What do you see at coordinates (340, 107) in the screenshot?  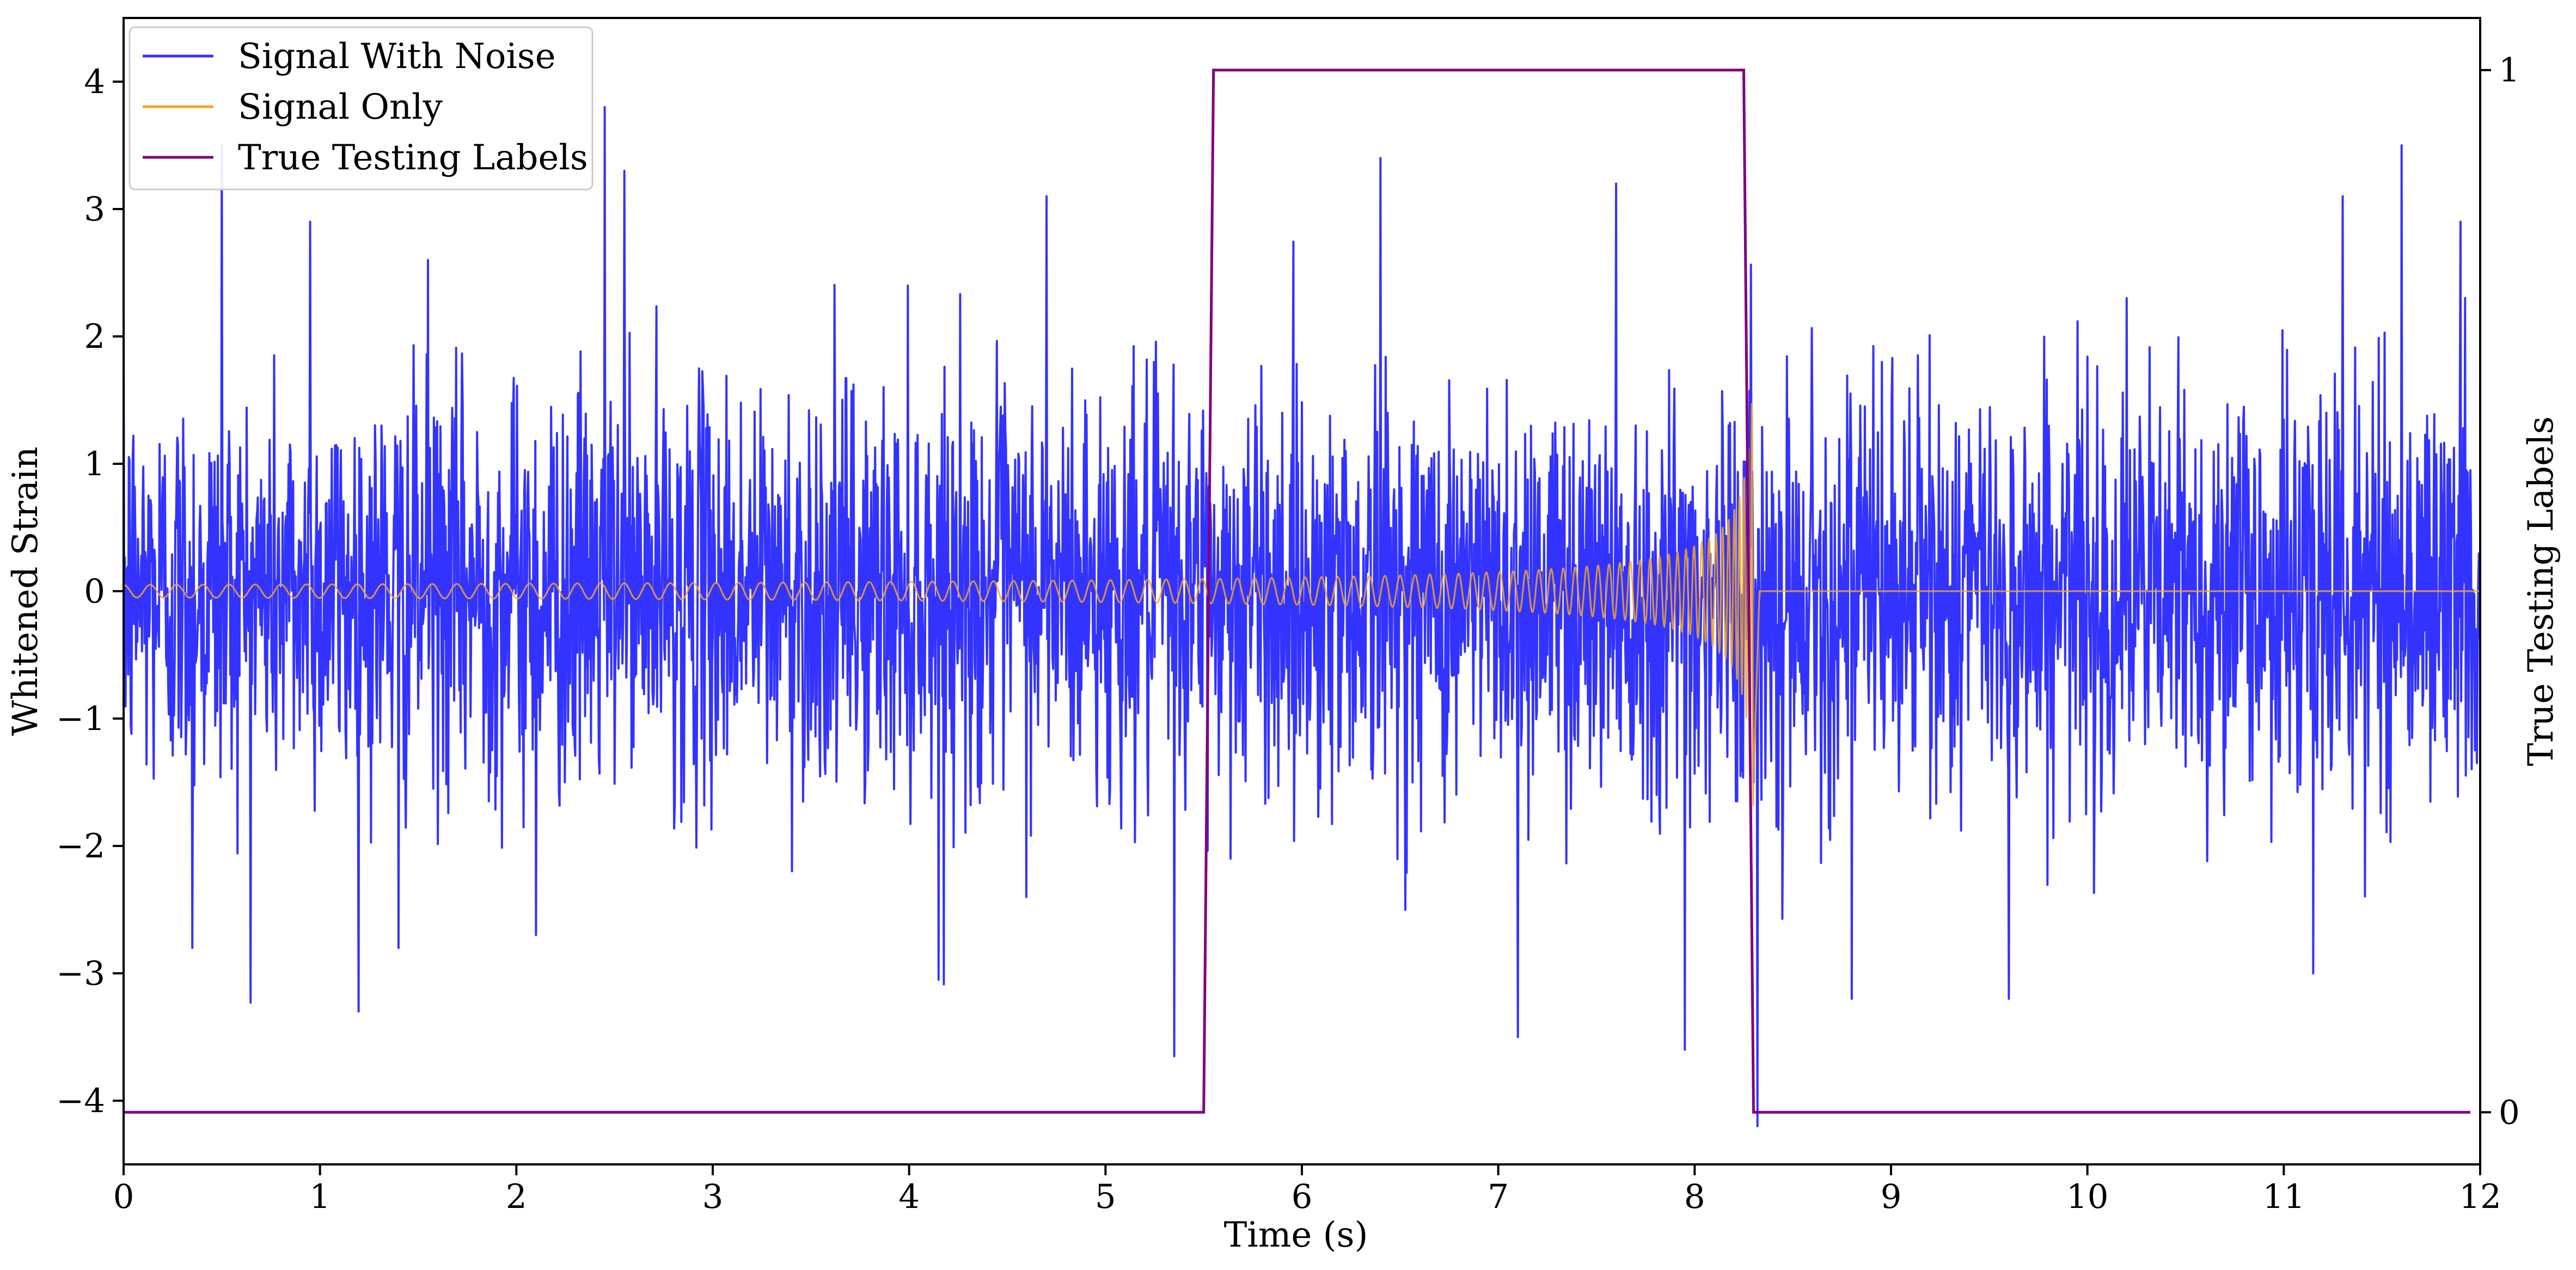 I see `legend-label-signal-only: Signal Only` at bounding box center [340, 107].